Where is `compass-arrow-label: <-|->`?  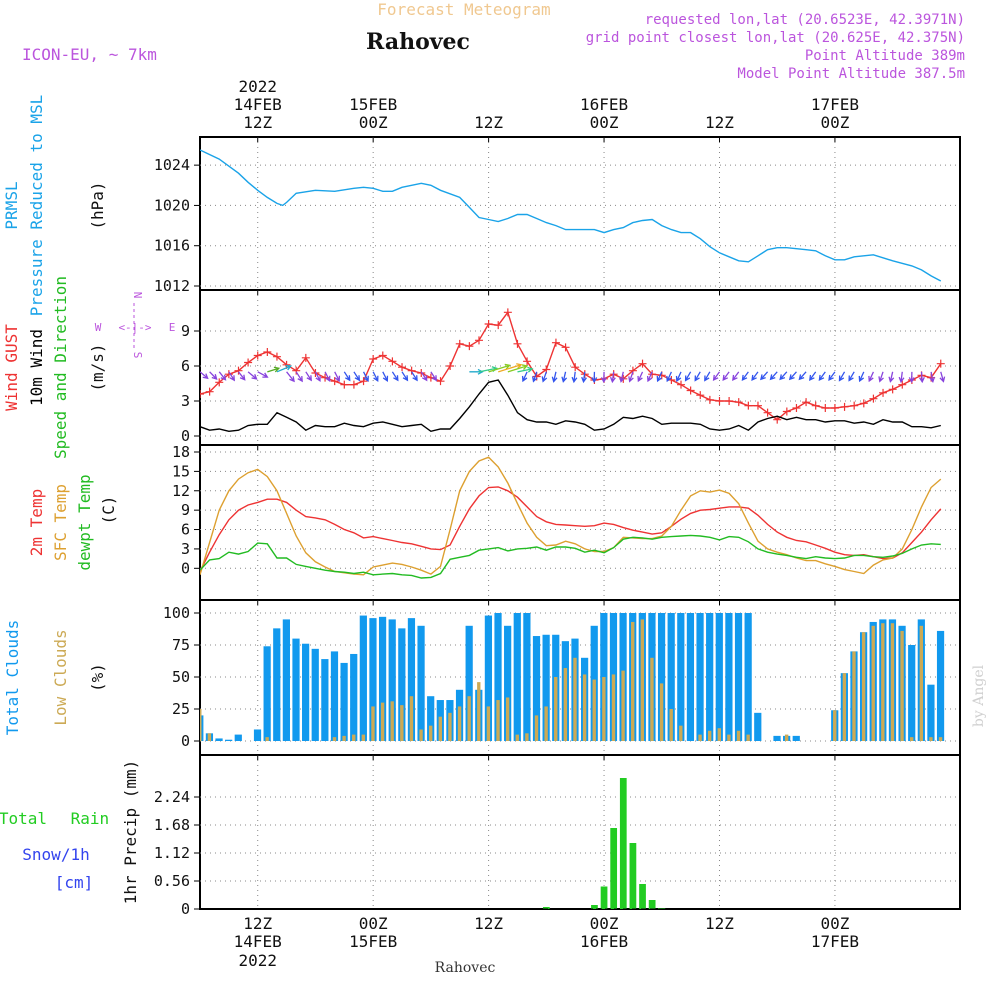 compass-arrow-label: <-|-> is located at coordinates (134, 327).